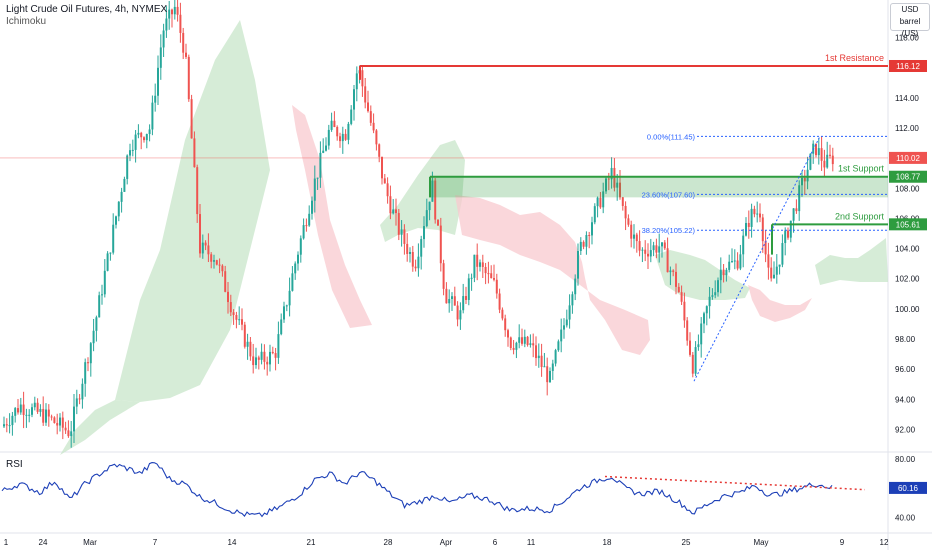 The image size is (932, 550). What do you see at coordinates (907, 309) in the screenshot?
I see `y-tick-label: 100.00` at bounding box center [907, 309].